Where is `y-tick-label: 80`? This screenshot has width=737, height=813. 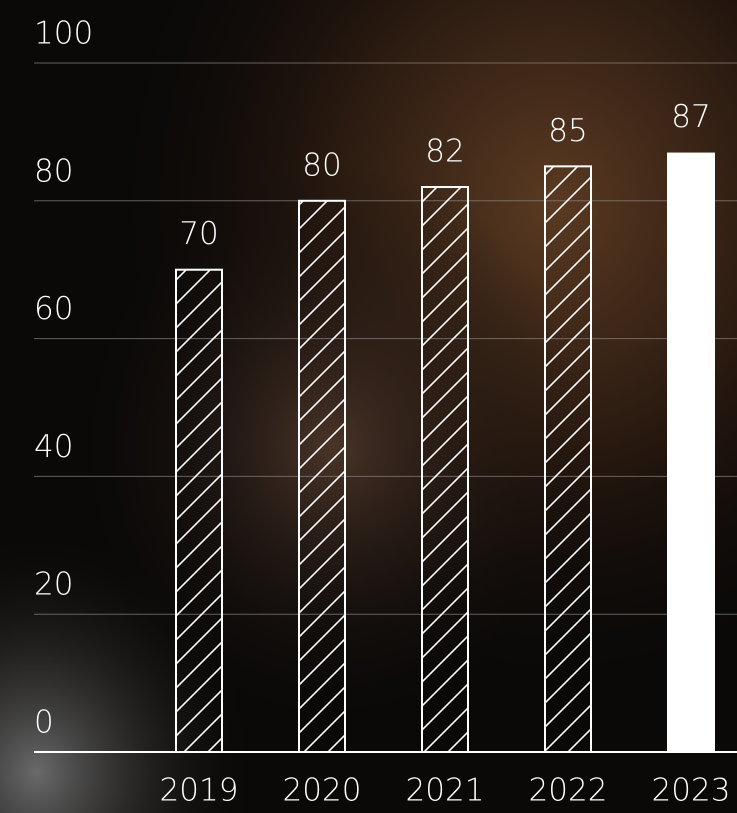 y-tick-label: 80 is located at coordinates (53, 171).